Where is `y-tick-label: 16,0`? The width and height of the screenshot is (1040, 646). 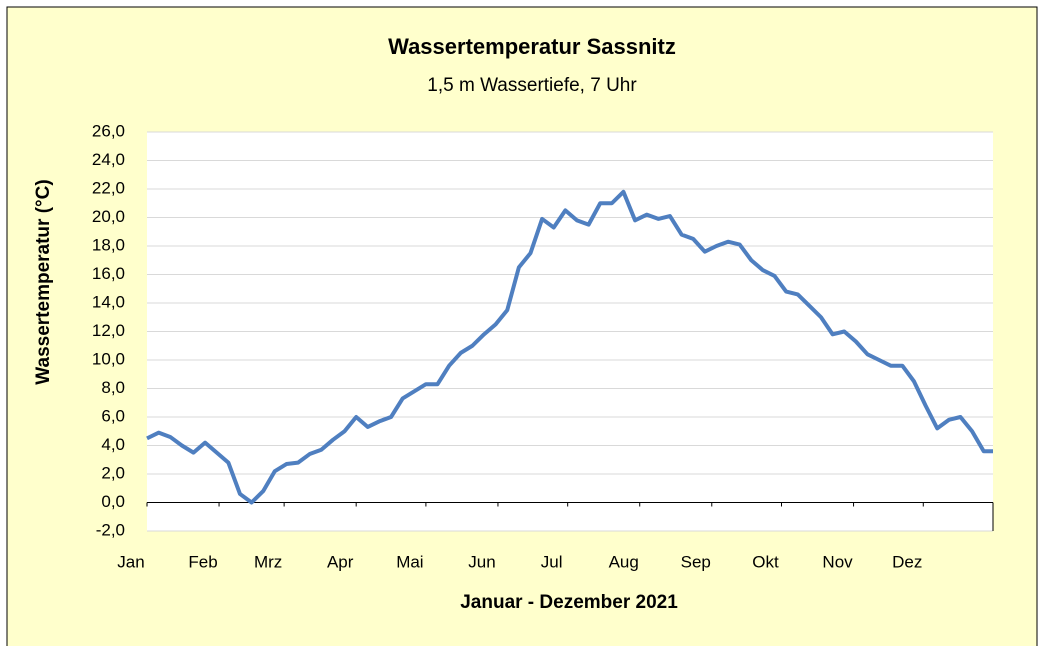
y-tick-label: 16,0 is located at coordinates (108, 273).